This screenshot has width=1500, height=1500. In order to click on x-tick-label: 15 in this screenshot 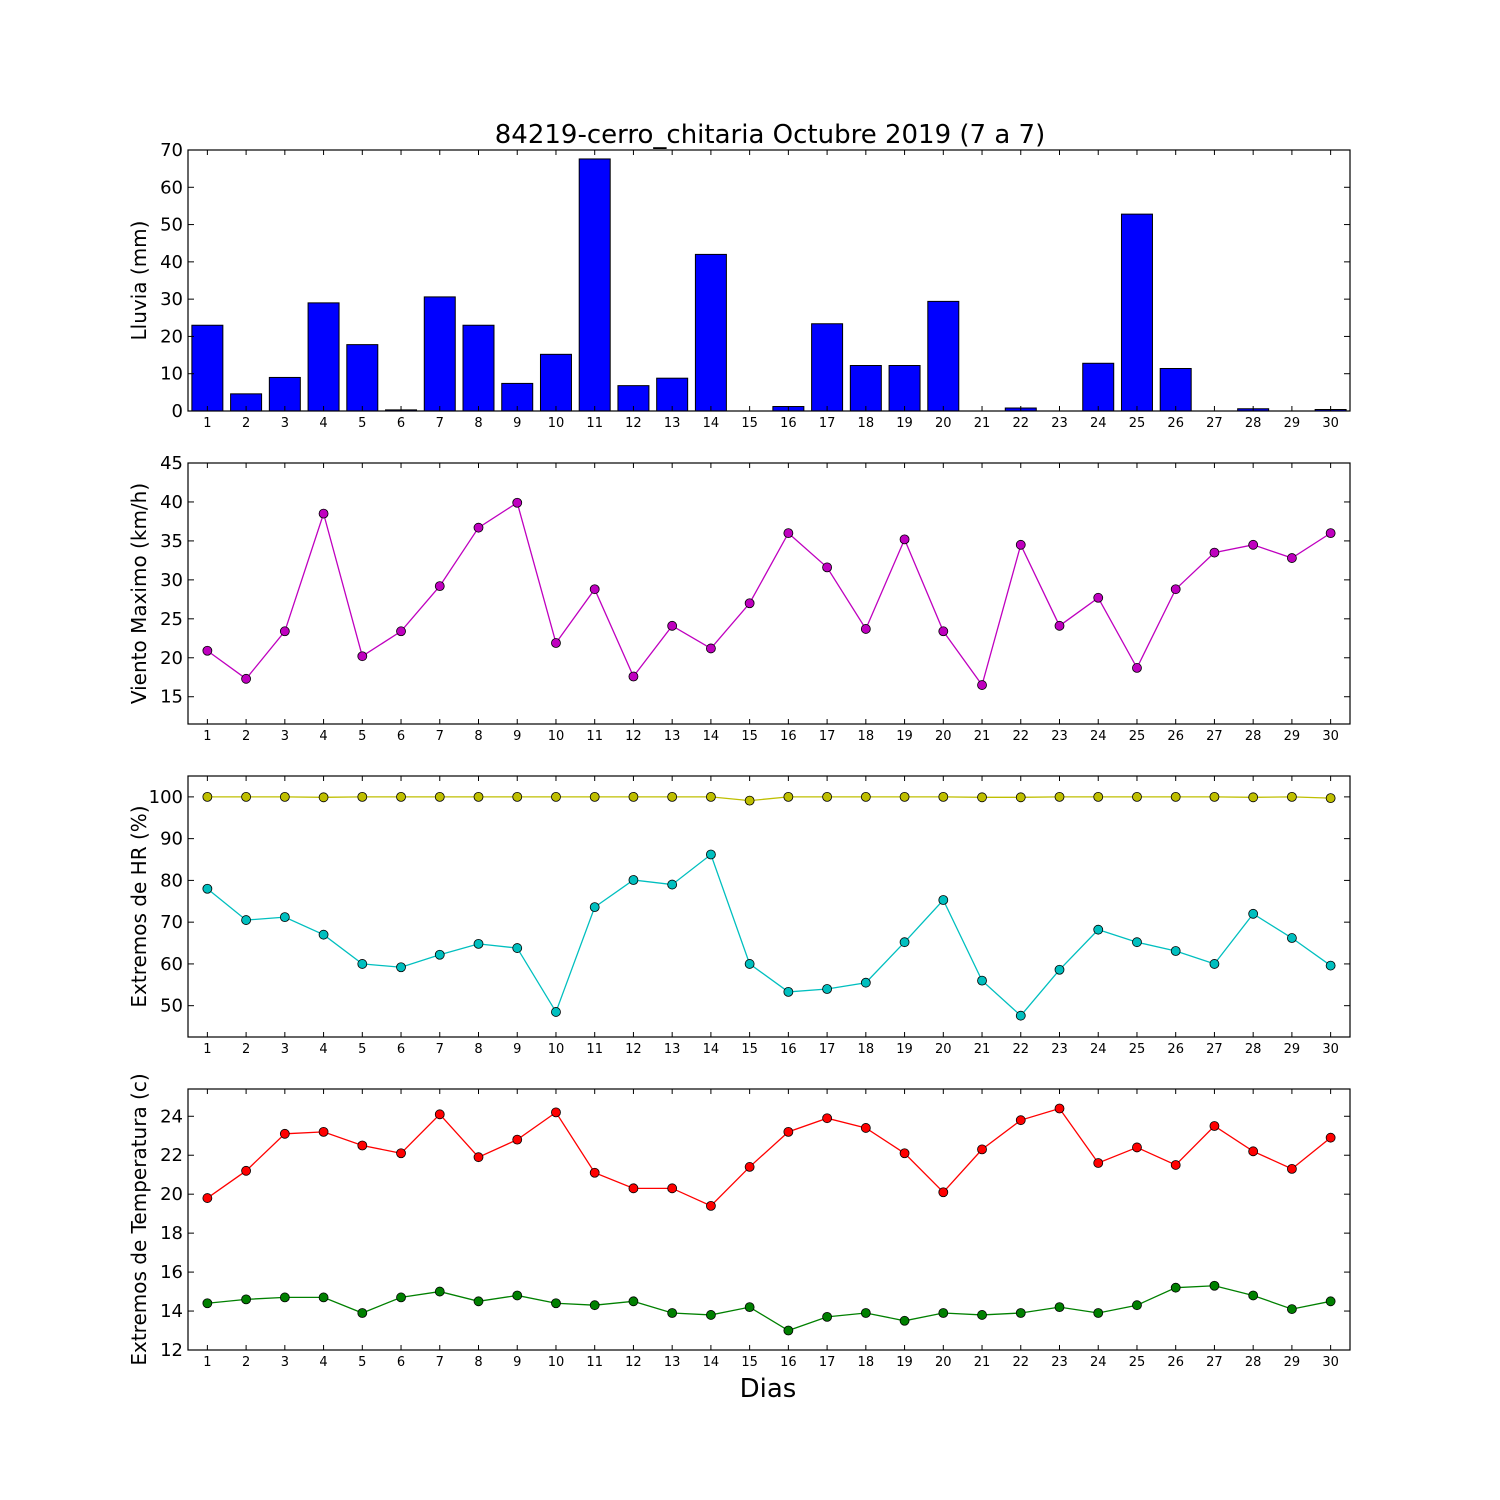, I will do `click(749, 736)`.